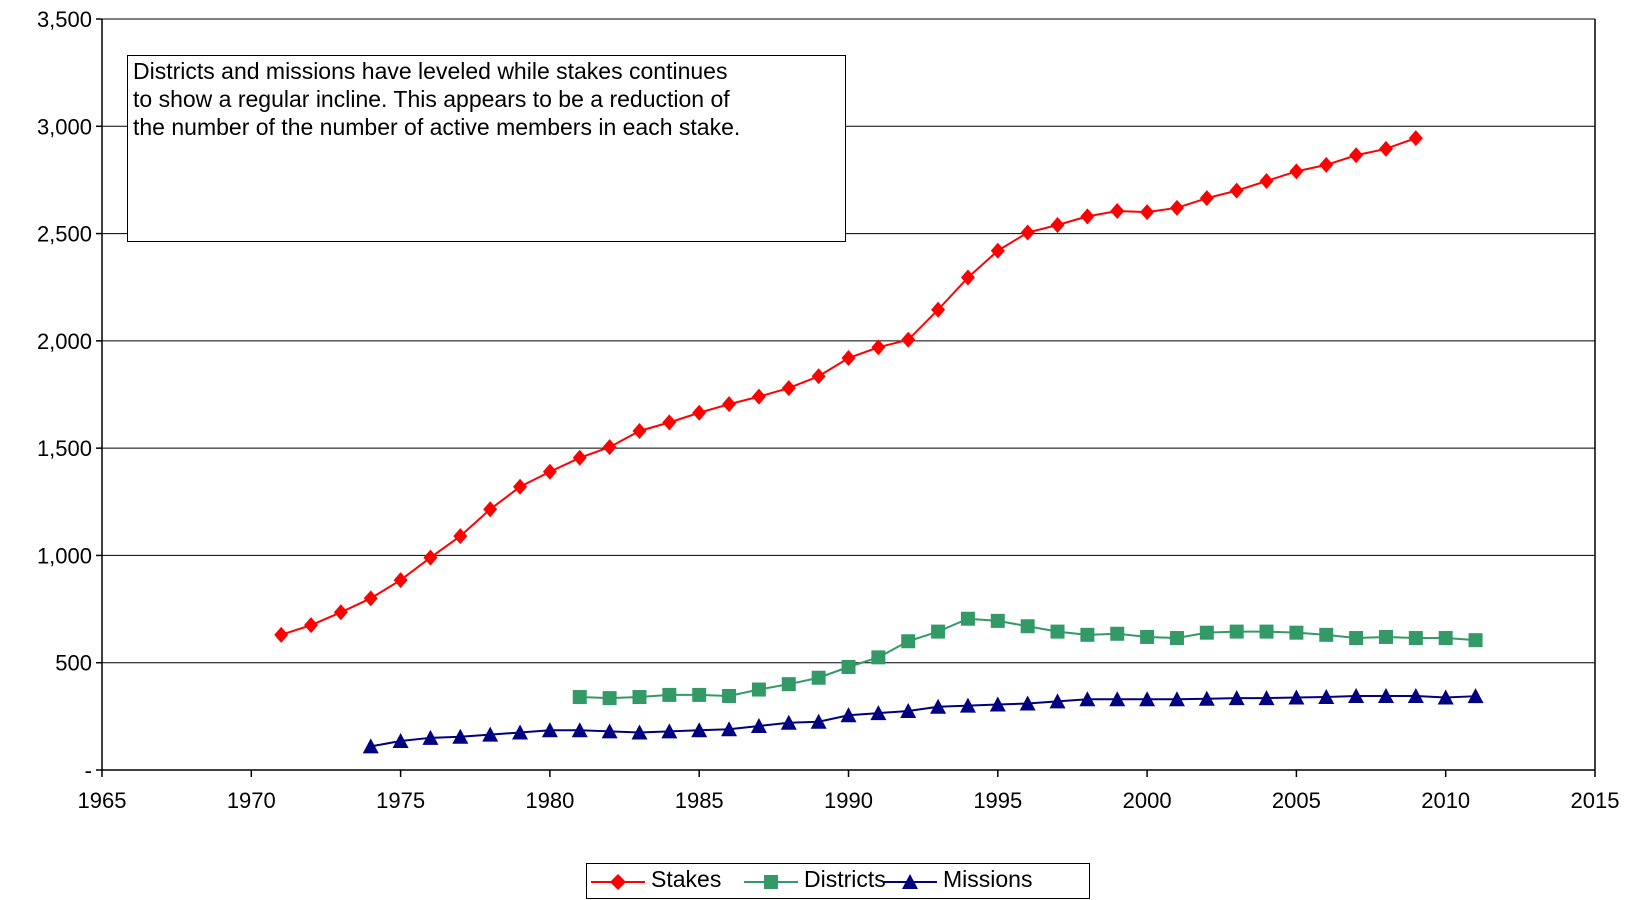  I want to click on x-tick-label: 1990, so click(848, 800).